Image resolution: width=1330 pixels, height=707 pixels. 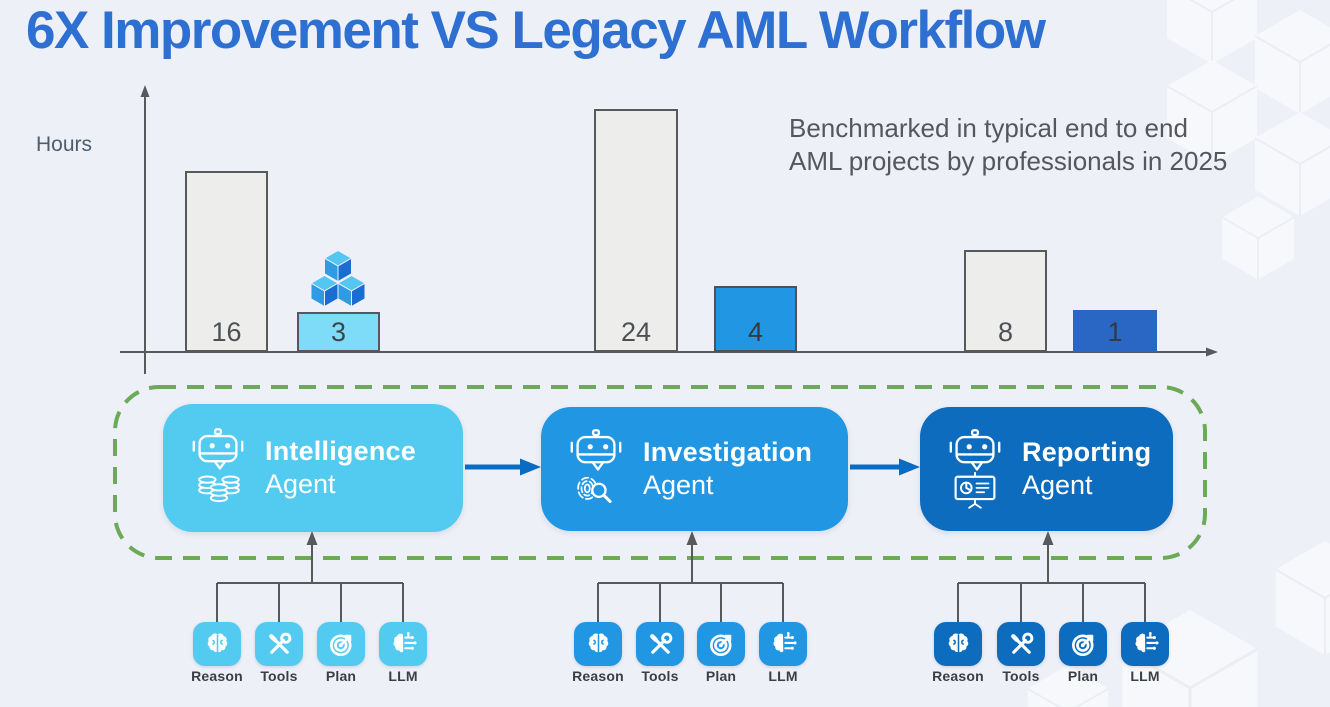 I want to click on agent-name: Reporting, so click(x=1087, y=452).